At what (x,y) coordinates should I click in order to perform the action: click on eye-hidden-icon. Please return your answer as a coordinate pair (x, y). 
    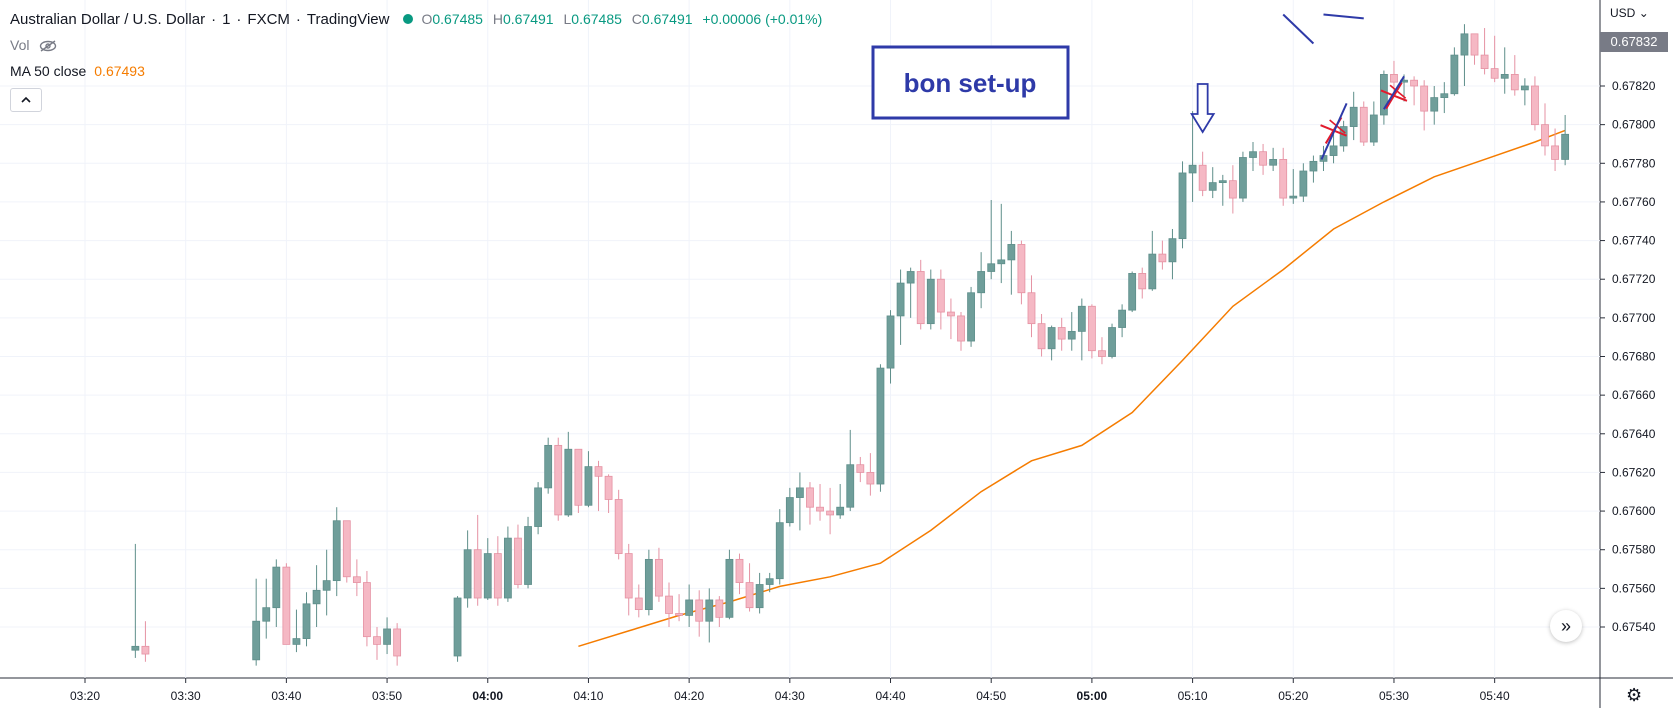
    Looking at the image, I should click on (48, 45).